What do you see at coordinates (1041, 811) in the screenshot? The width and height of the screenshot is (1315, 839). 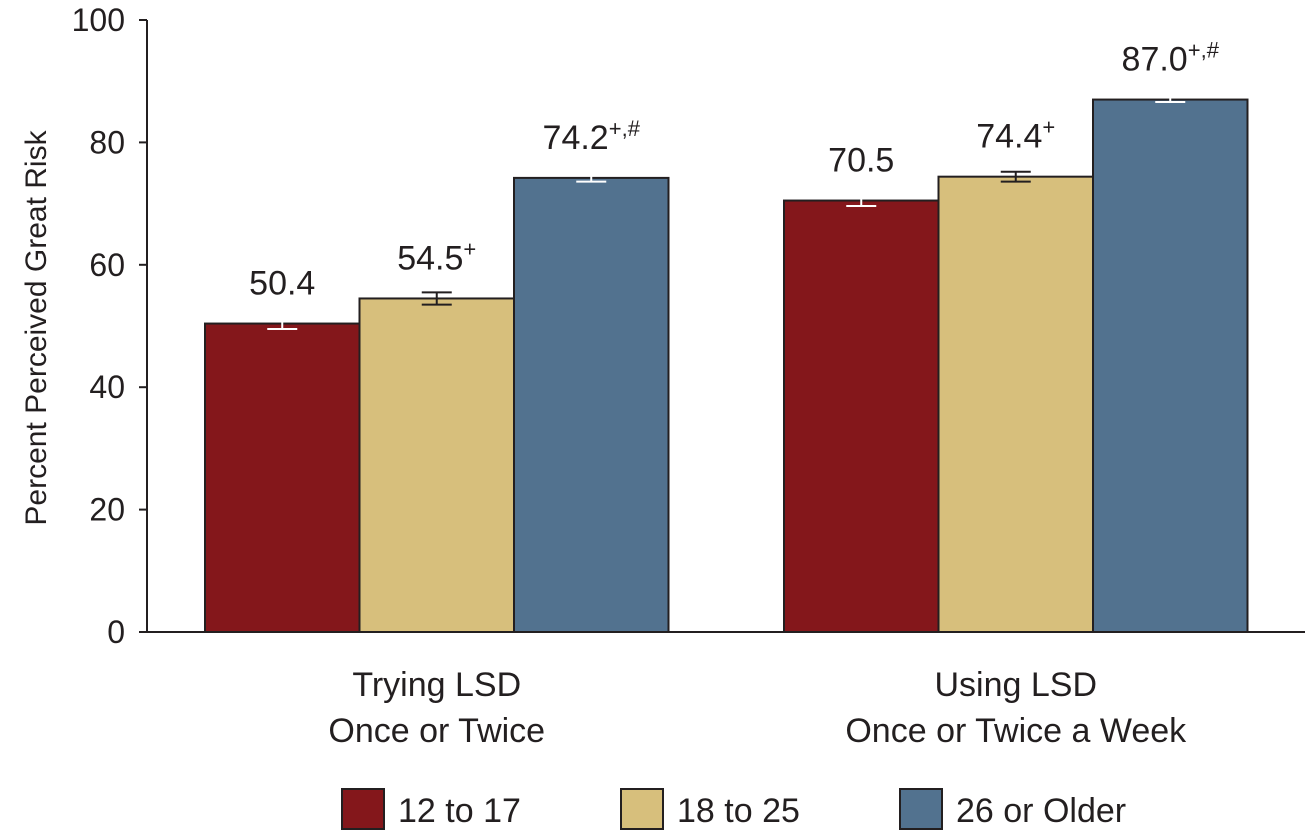 I see `legend-label: 26 or Older` at bounding box center [1041, 811].